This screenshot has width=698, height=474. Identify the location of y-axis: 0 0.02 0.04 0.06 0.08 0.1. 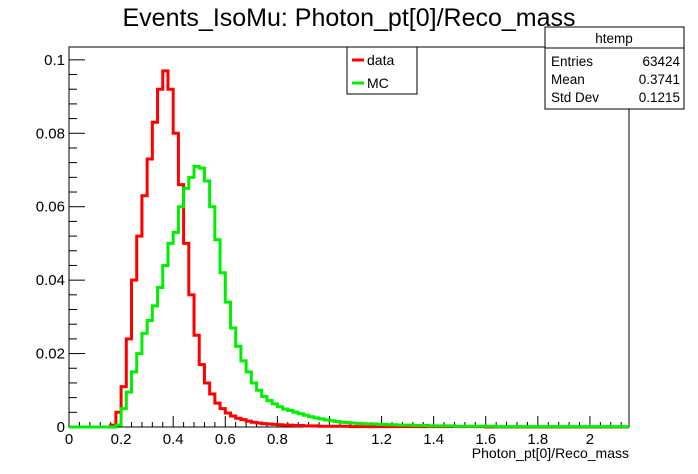
(60, 244).